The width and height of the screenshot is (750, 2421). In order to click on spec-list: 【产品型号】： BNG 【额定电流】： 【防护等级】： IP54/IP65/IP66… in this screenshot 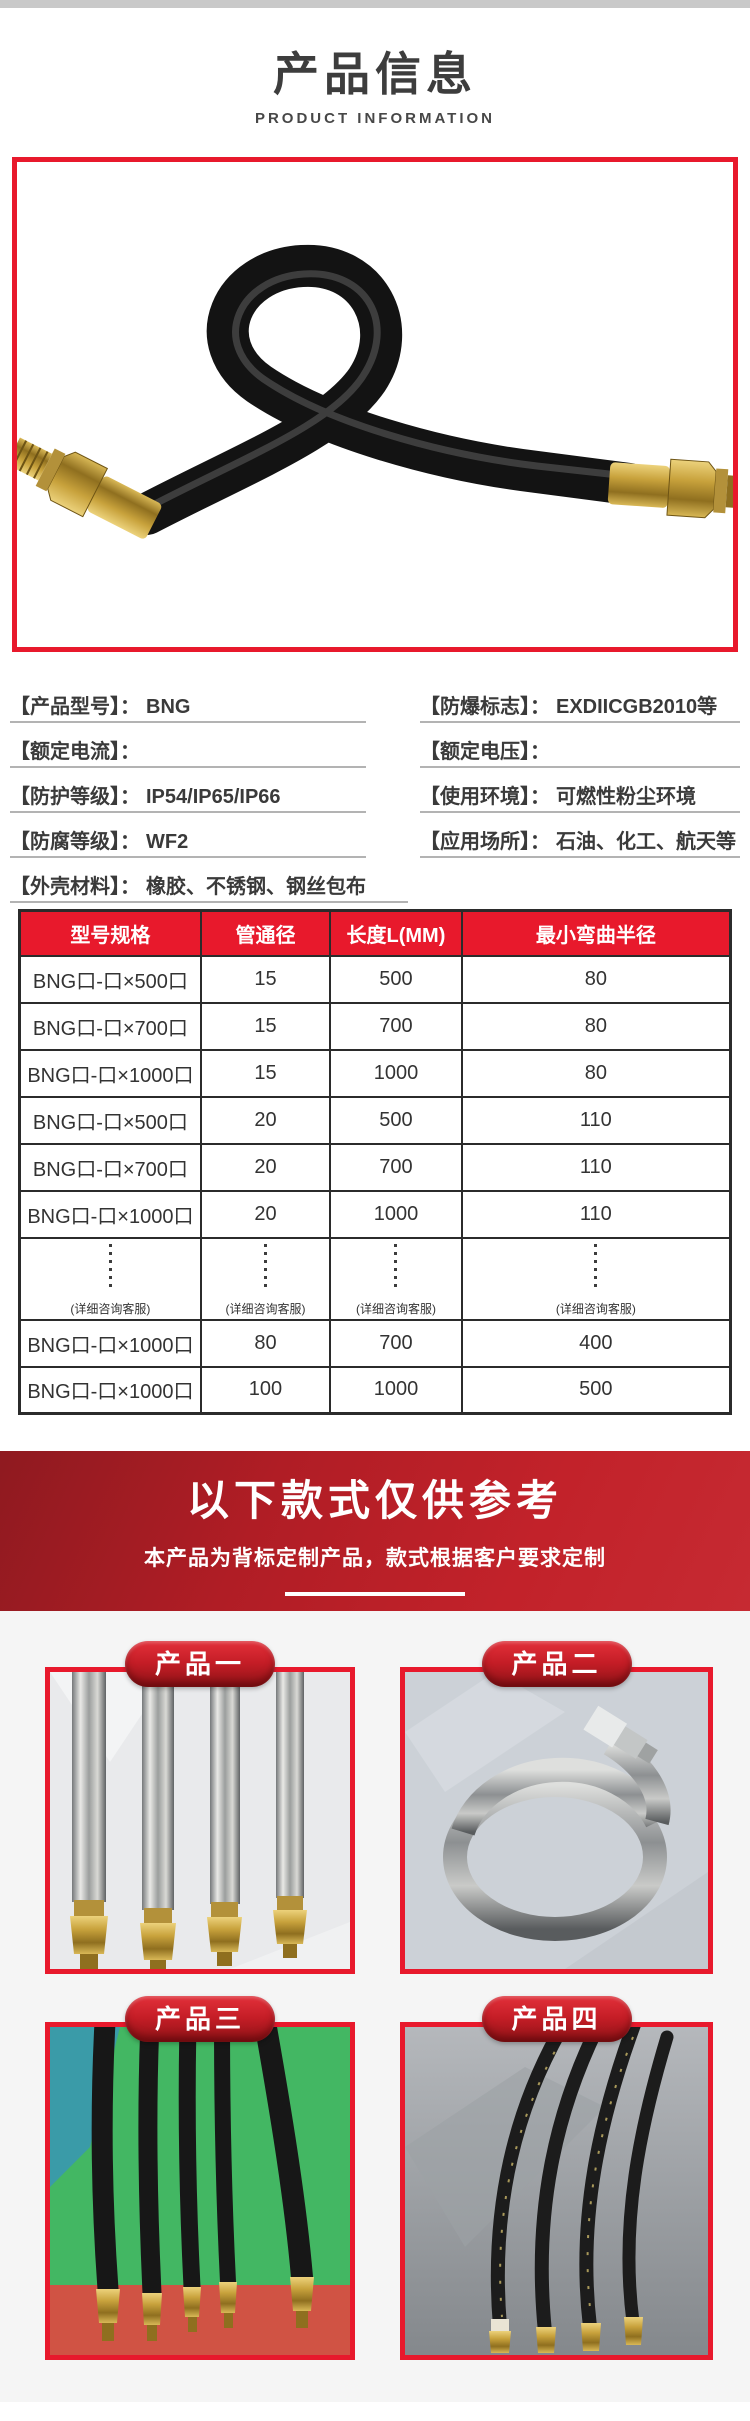, I will do `click(375, 790)`.